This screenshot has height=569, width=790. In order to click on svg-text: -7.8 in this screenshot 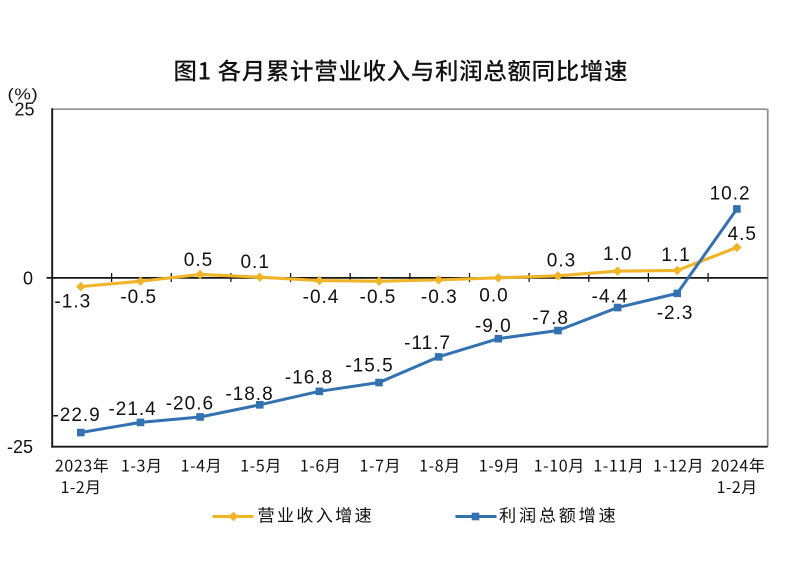, I will do `click(550, 318)`.